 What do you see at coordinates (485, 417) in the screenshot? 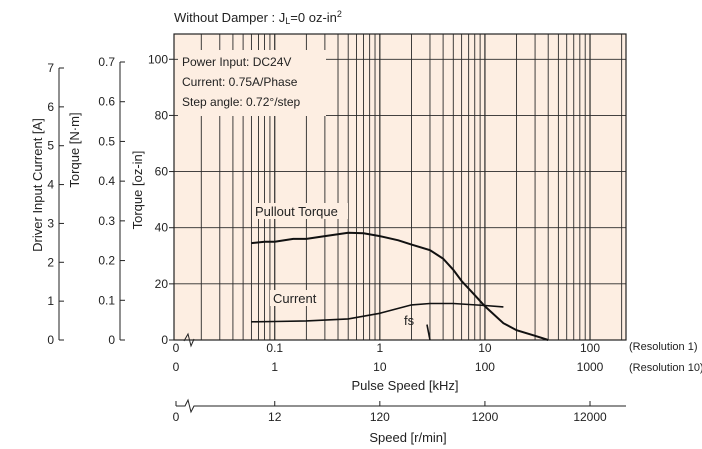
I see `speed-tick-label: 1200` at bounding box center [485, 417].